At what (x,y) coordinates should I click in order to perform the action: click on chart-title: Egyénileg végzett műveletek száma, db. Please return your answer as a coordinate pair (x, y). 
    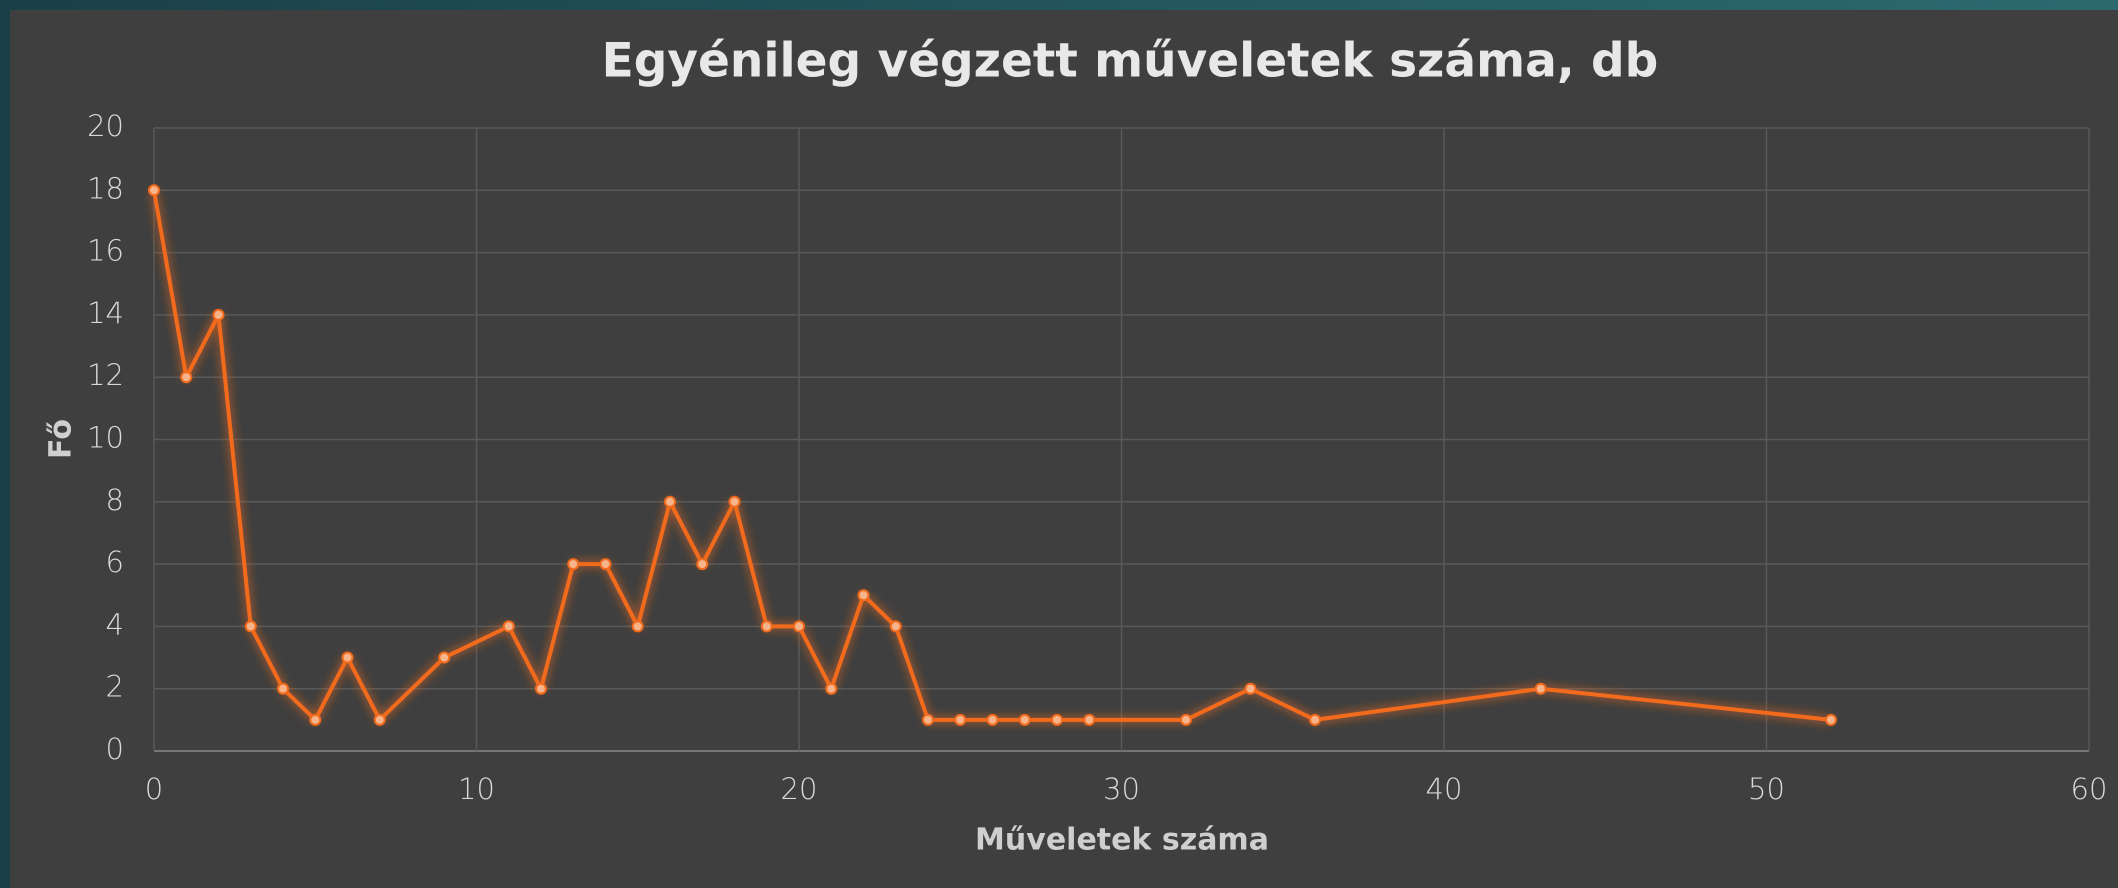
    Looking at the image, I should click on (1130, 61).